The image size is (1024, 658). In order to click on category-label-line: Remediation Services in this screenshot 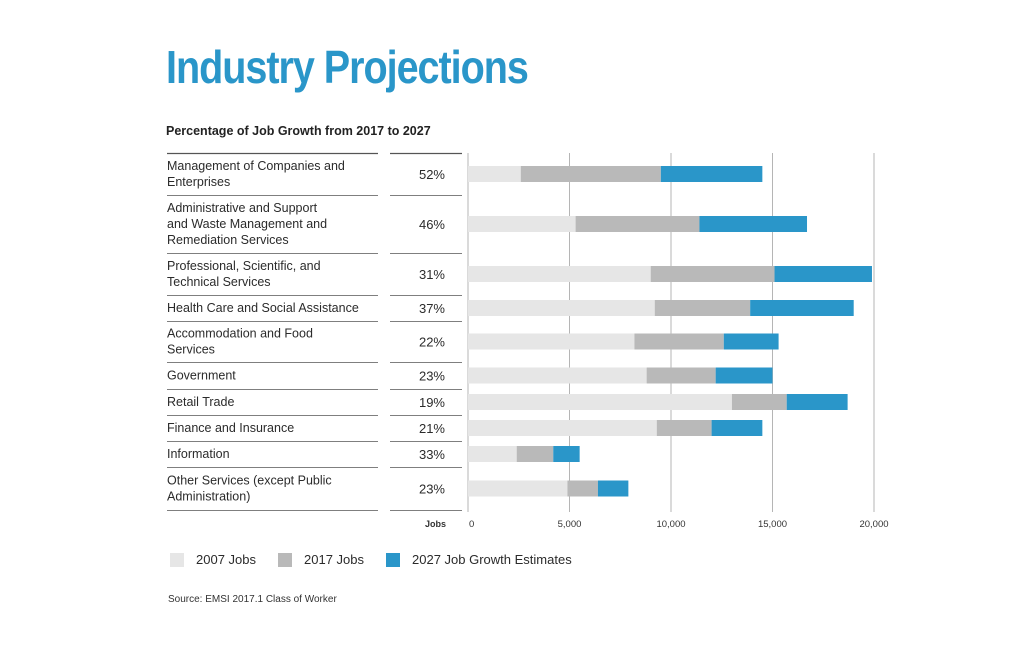, I will do `click(228, 240)`.